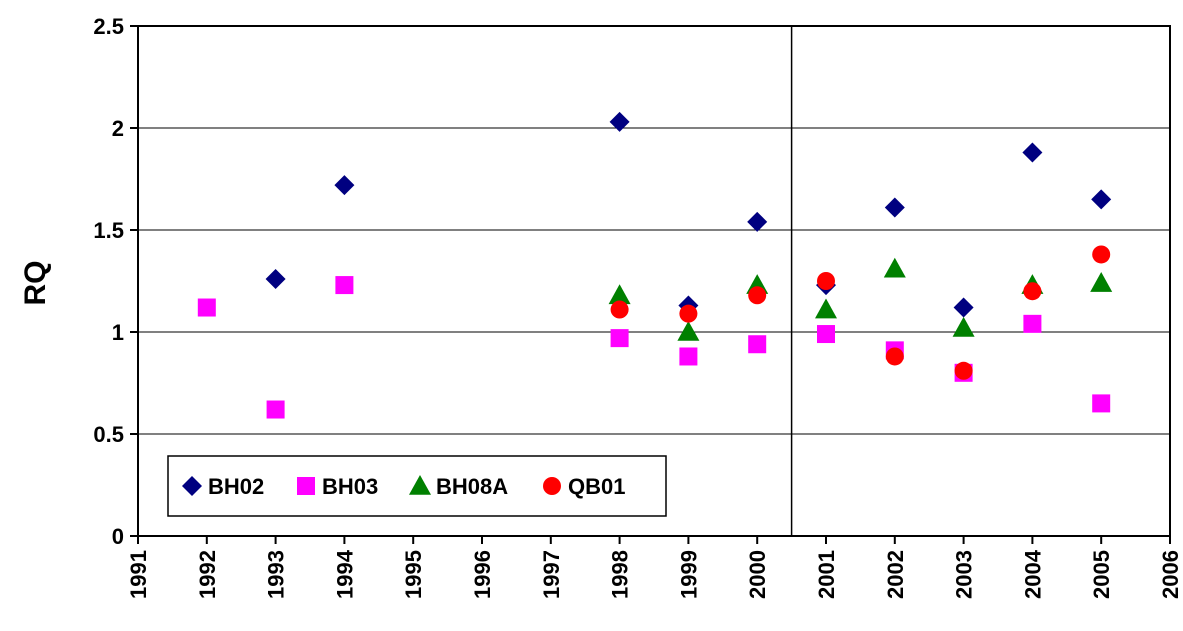 The height and width of the screenshot is (631, 1183). I want to click on x-tick-label: 1992, so click(207, 574).